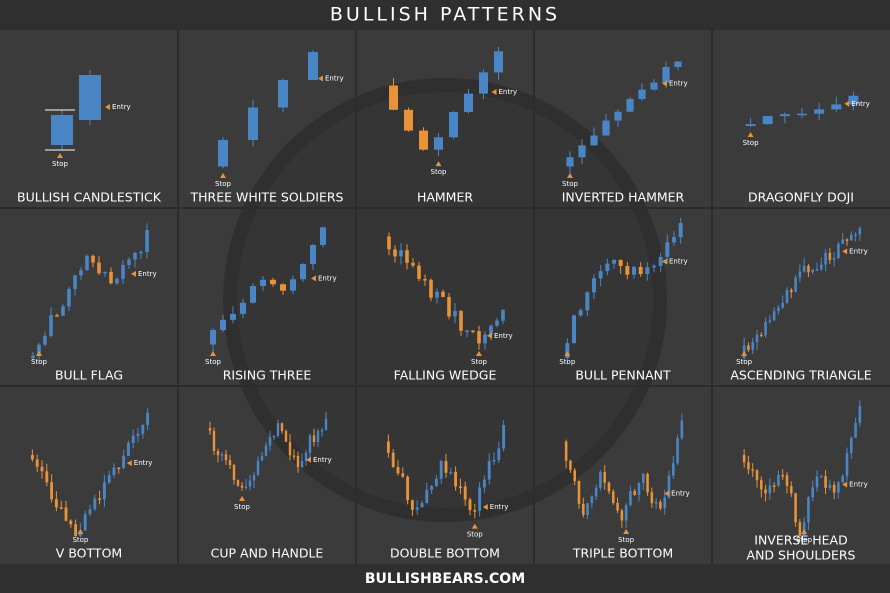  I want to click on pattern-label: DRAGONFLY DOJI, so click(801, 197).